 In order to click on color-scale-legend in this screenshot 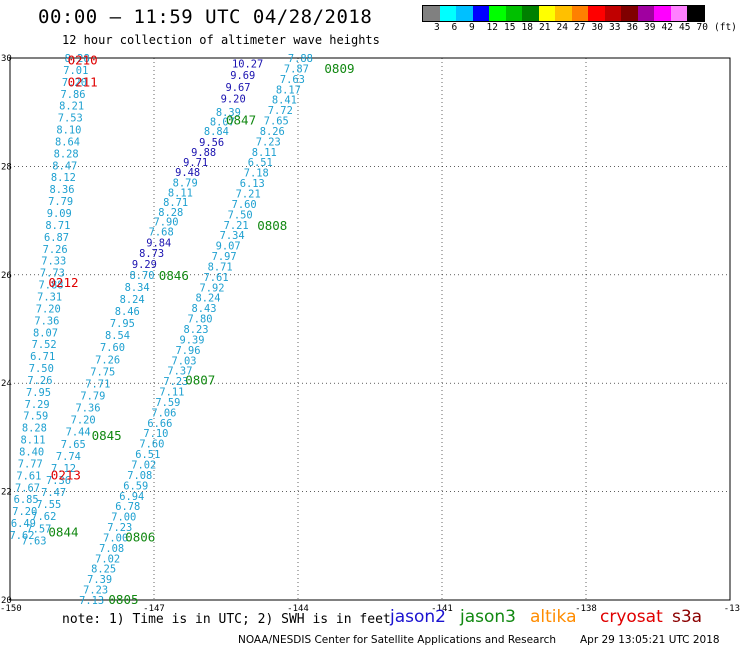, I will do `click(563, 13)`.